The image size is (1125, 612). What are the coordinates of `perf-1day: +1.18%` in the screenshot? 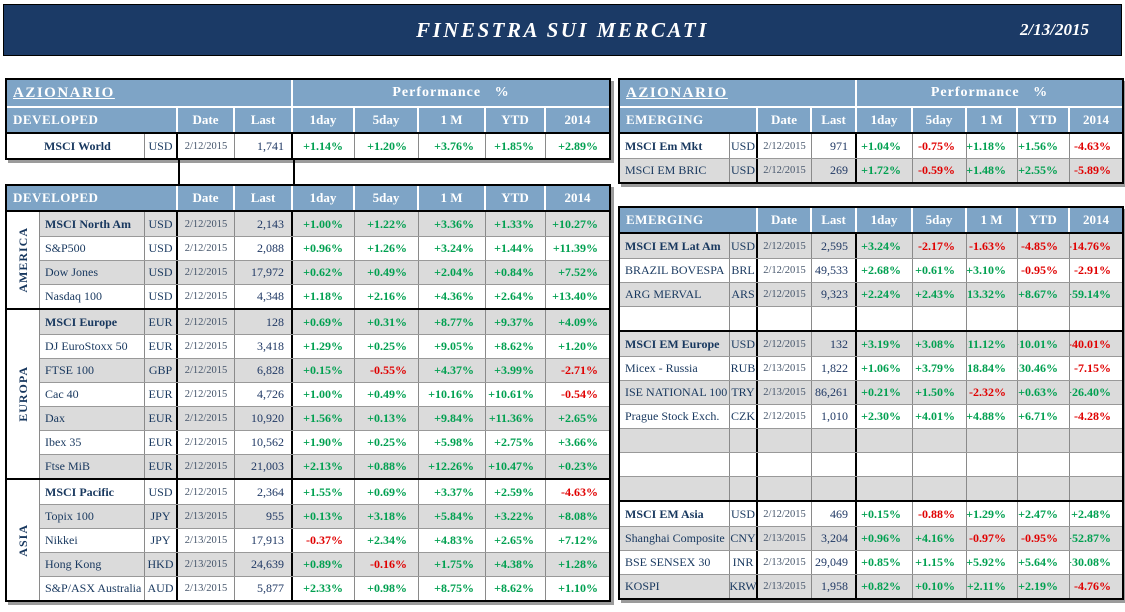 It's located at (324, 296).